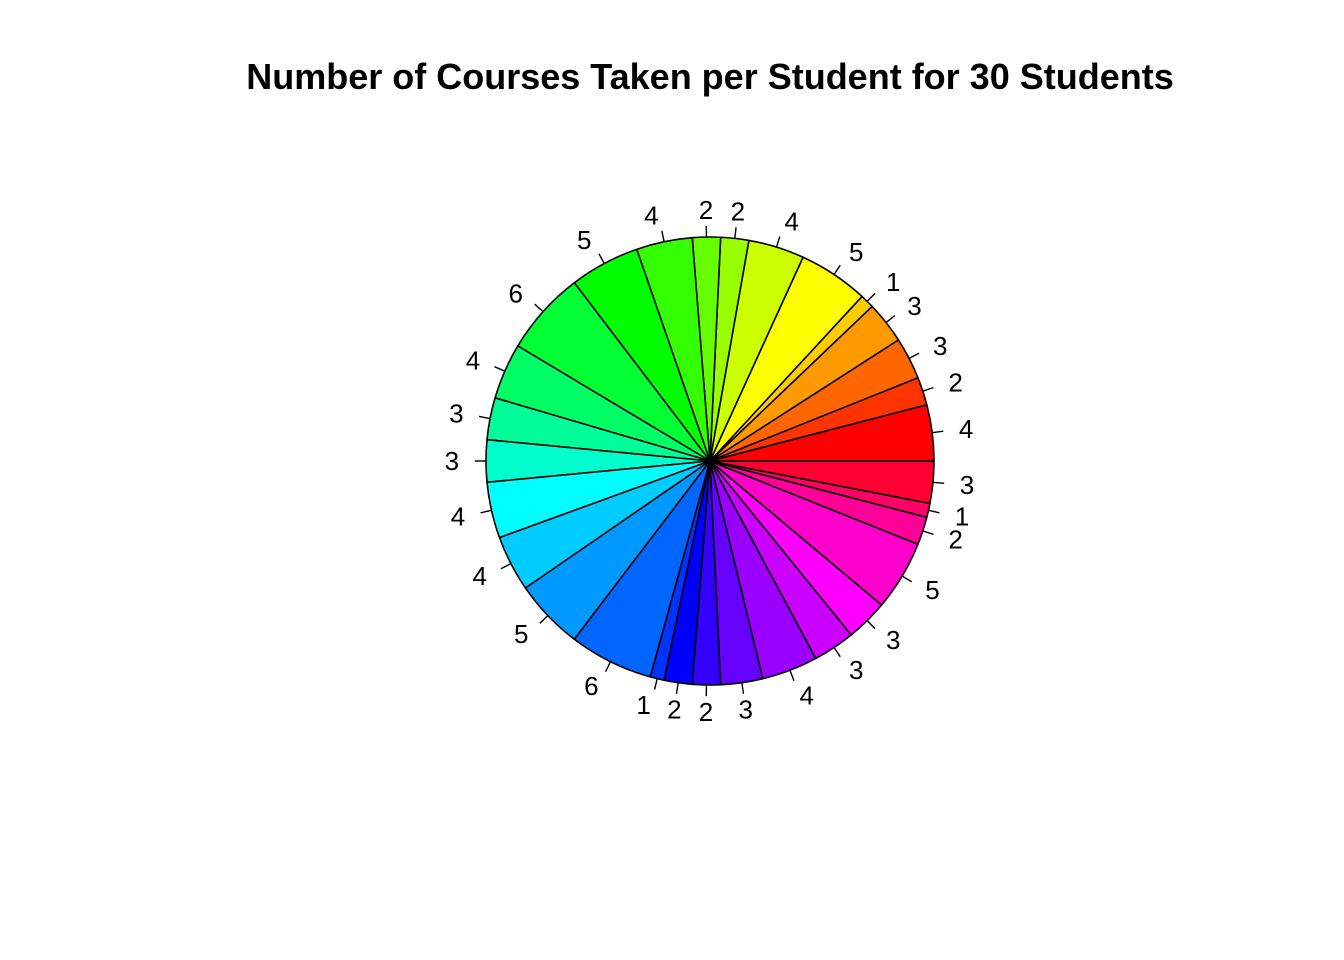  What do you see at coordinates (822, 482) in the screenshot?
I see `pie-slice` at bounding box center [822, 482].